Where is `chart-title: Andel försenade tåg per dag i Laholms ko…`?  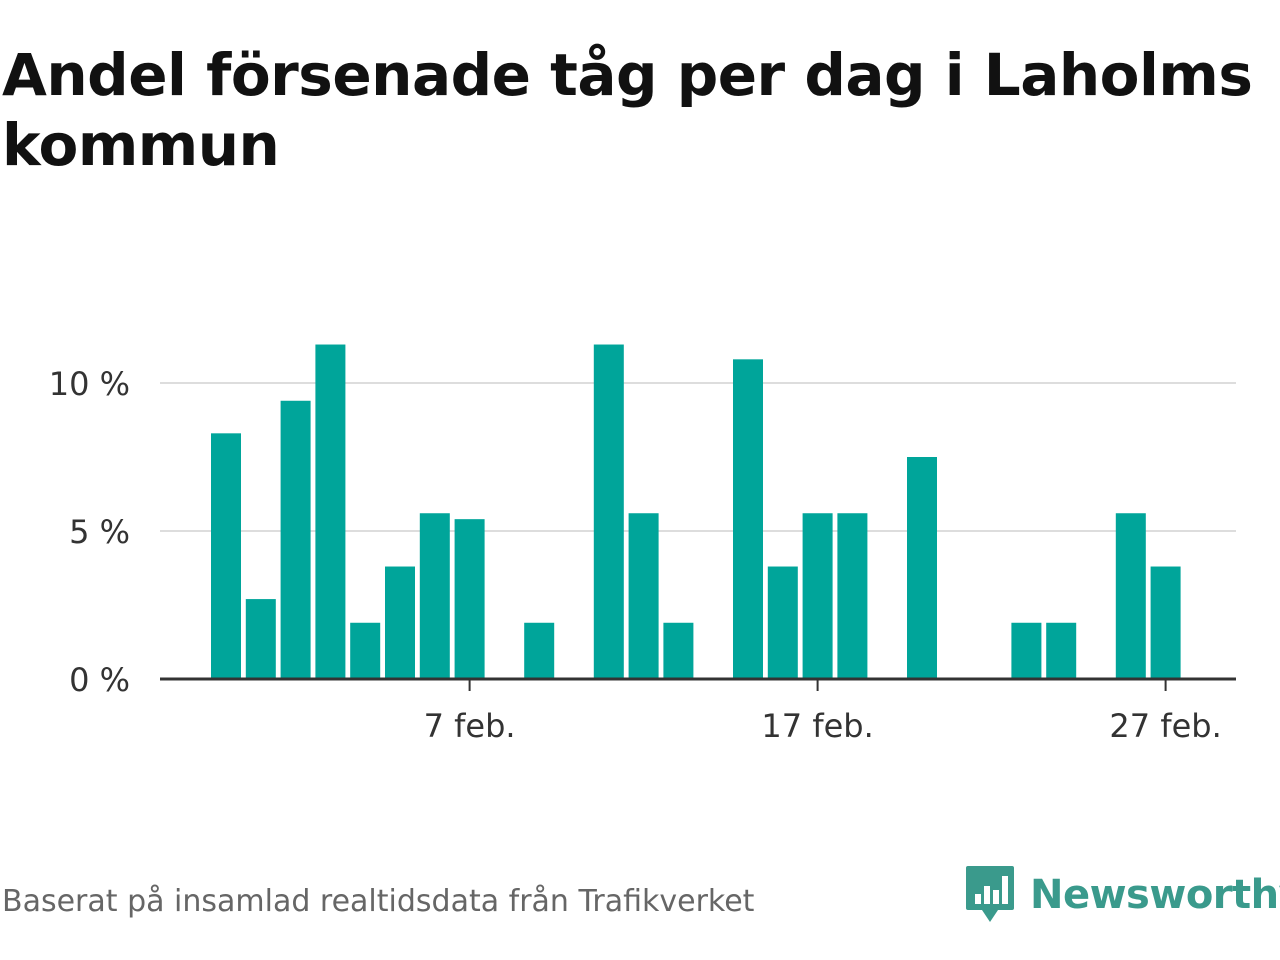 chart-title: Andel försenade tåg per dag i Laholms ko… is located at coordinates (627, 110).